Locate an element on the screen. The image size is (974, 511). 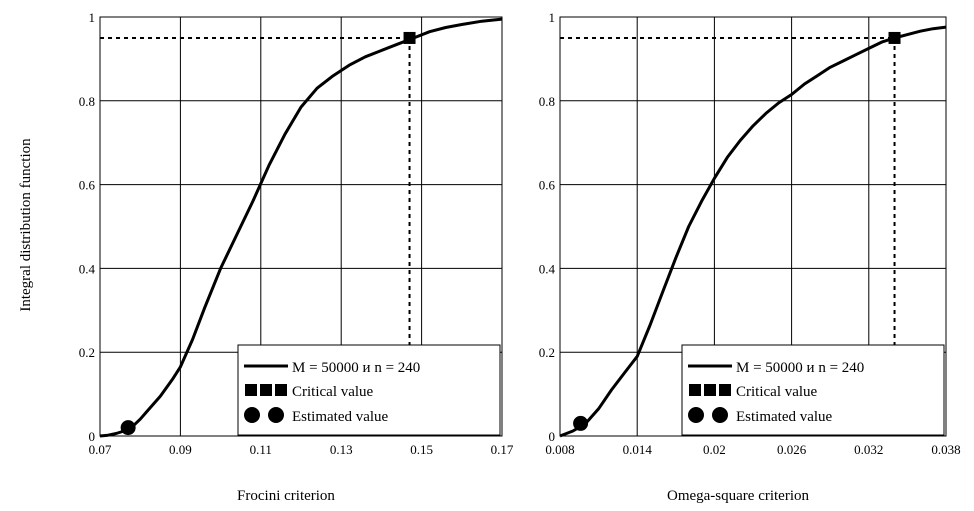
x-tick-label: 0.026 is located at coordinates (792, 449).